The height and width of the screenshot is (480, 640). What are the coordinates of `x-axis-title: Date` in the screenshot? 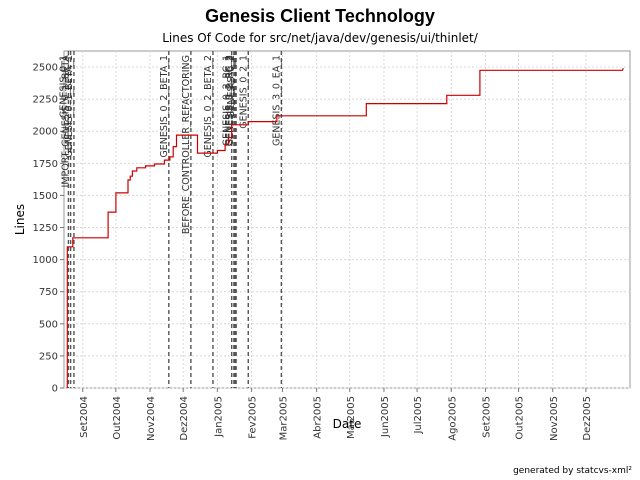 It's located at (347, 424).